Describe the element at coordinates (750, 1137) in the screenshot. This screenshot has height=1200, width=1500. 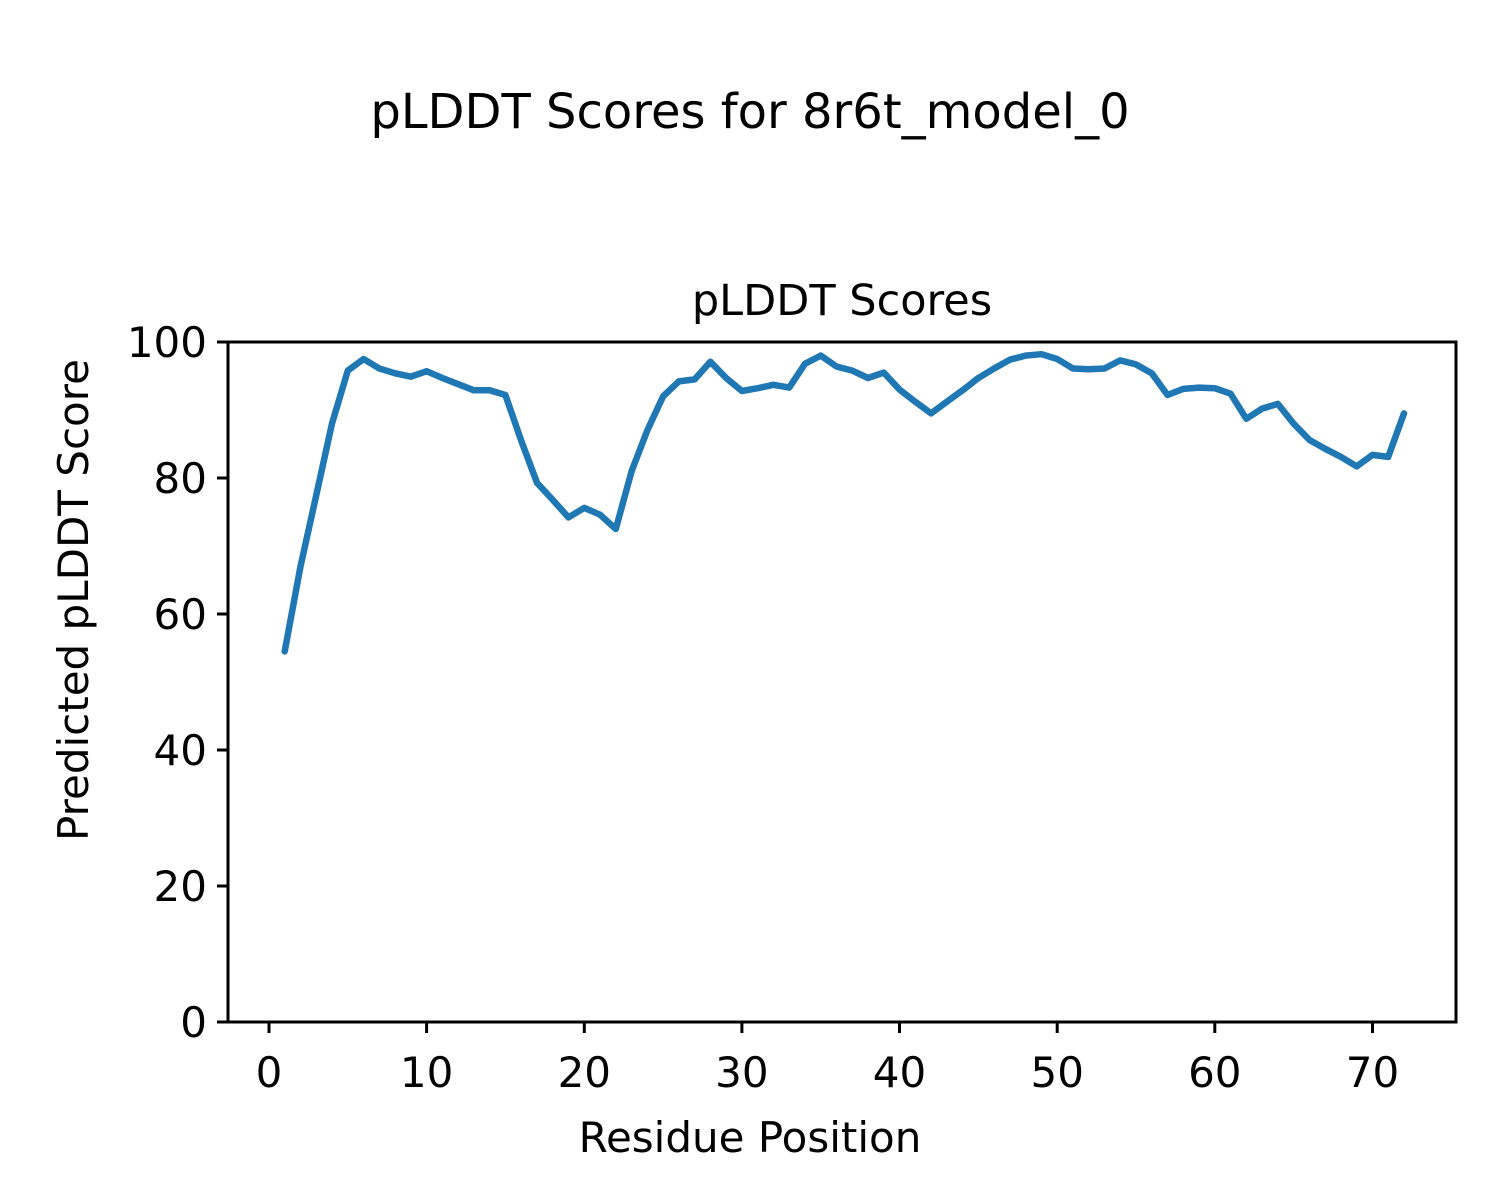
I see `x-axis-label: Residue Position` at that location.